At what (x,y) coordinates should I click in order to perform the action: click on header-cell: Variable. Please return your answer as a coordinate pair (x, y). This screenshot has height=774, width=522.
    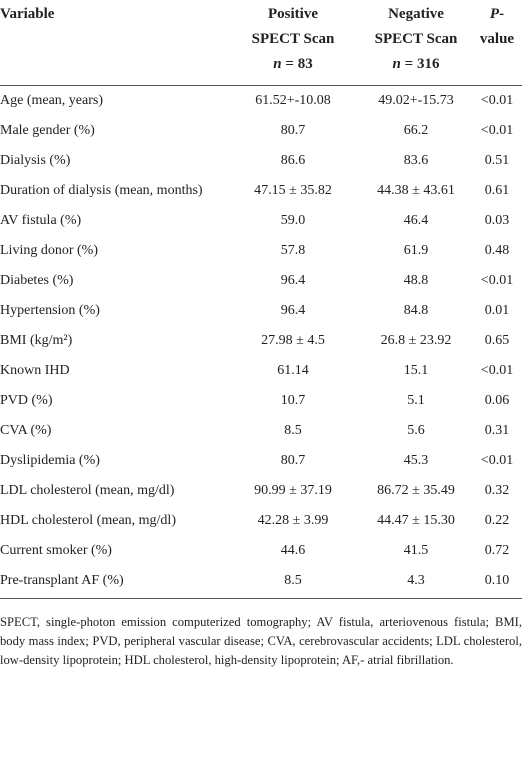
    Looking at the image, I should click on (113, 43).